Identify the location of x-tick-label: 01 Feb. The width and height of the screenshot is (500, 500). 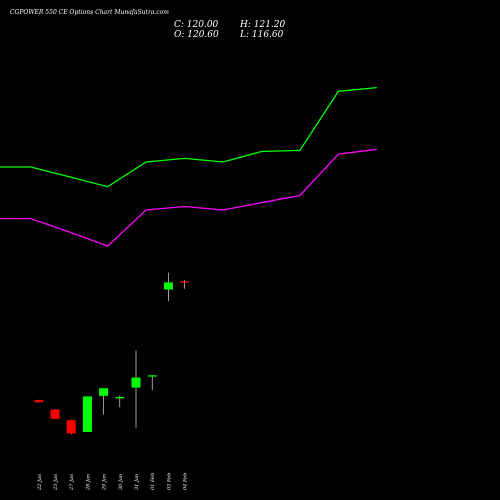
(153, 481).